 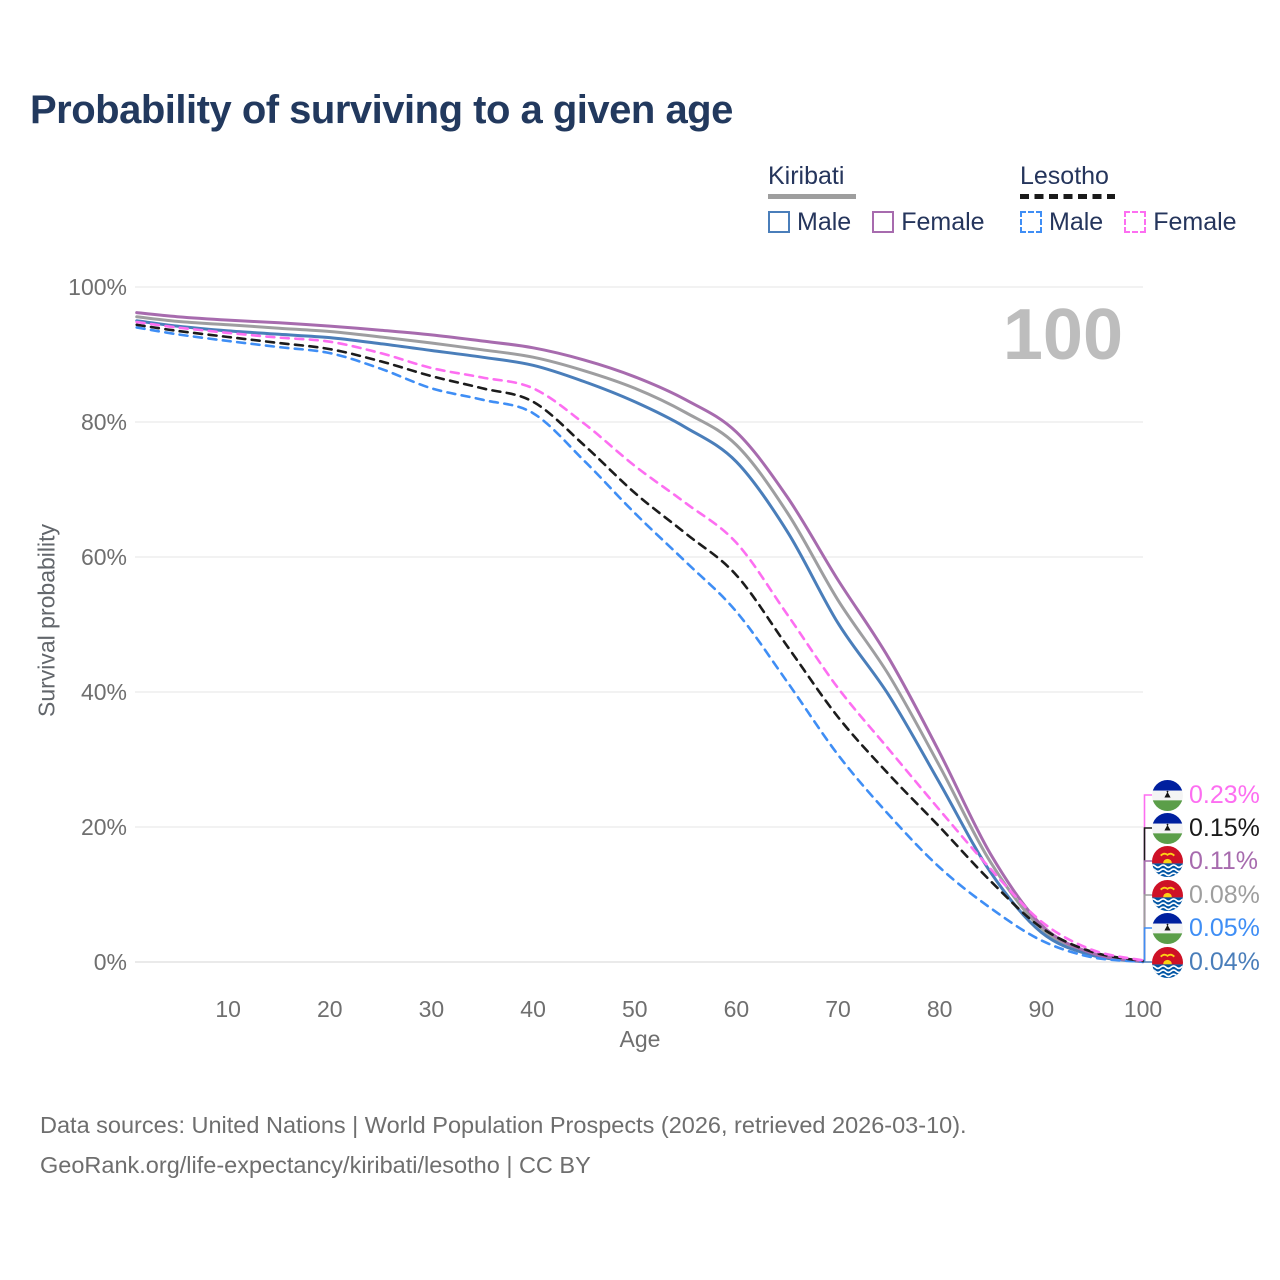 I want to click on value-label-row: 0.08%, so click(x=1206, y=895).